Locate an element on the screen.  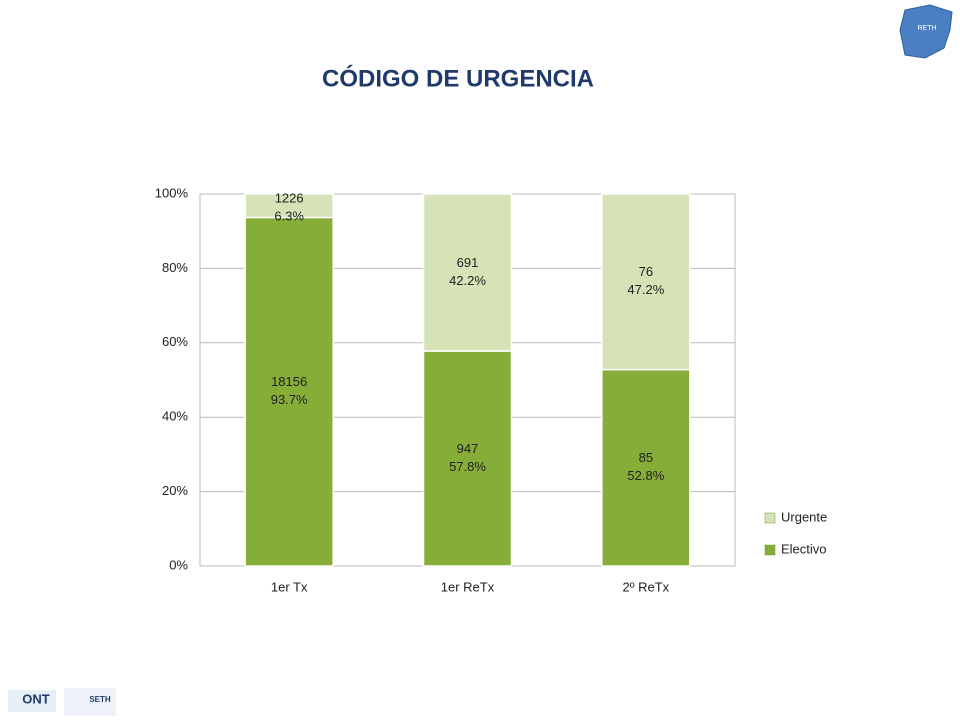
data-label-percent: 93.7% is located at coordinates (289, 399).